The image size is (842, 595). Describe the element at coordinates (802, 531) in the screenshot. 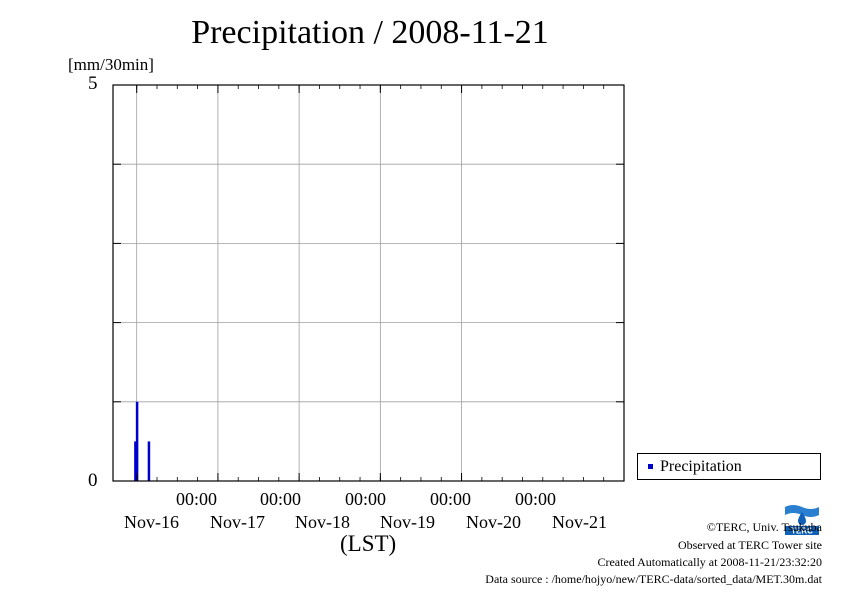

I see `logo-text: TERC` at that location.